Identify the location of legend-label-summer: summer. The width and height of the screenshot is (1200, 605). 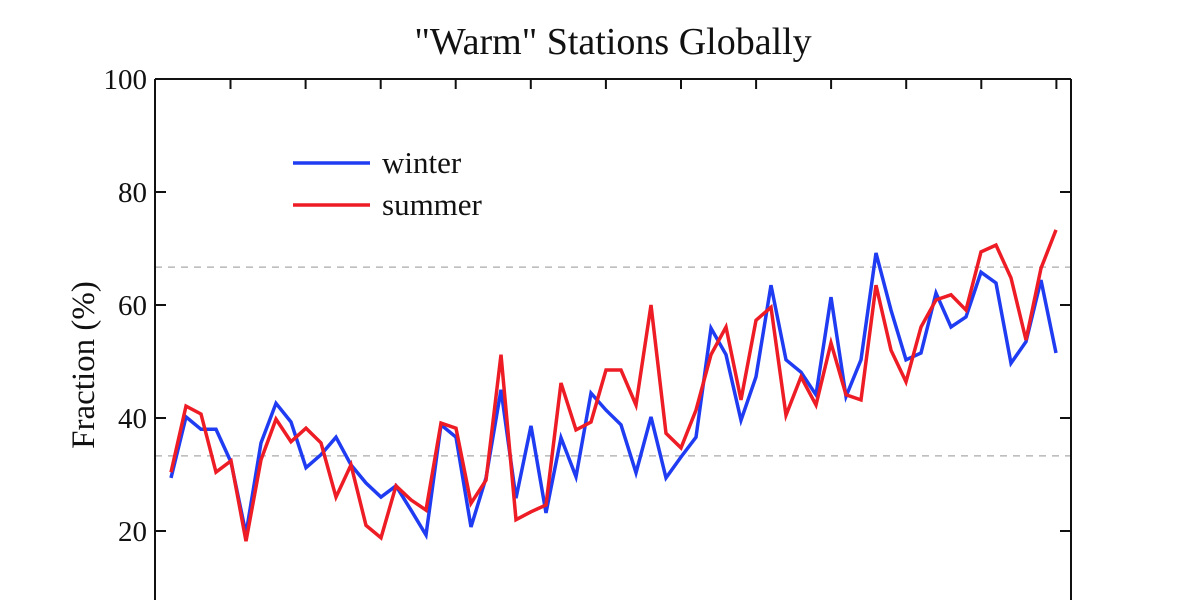
(432, 204).